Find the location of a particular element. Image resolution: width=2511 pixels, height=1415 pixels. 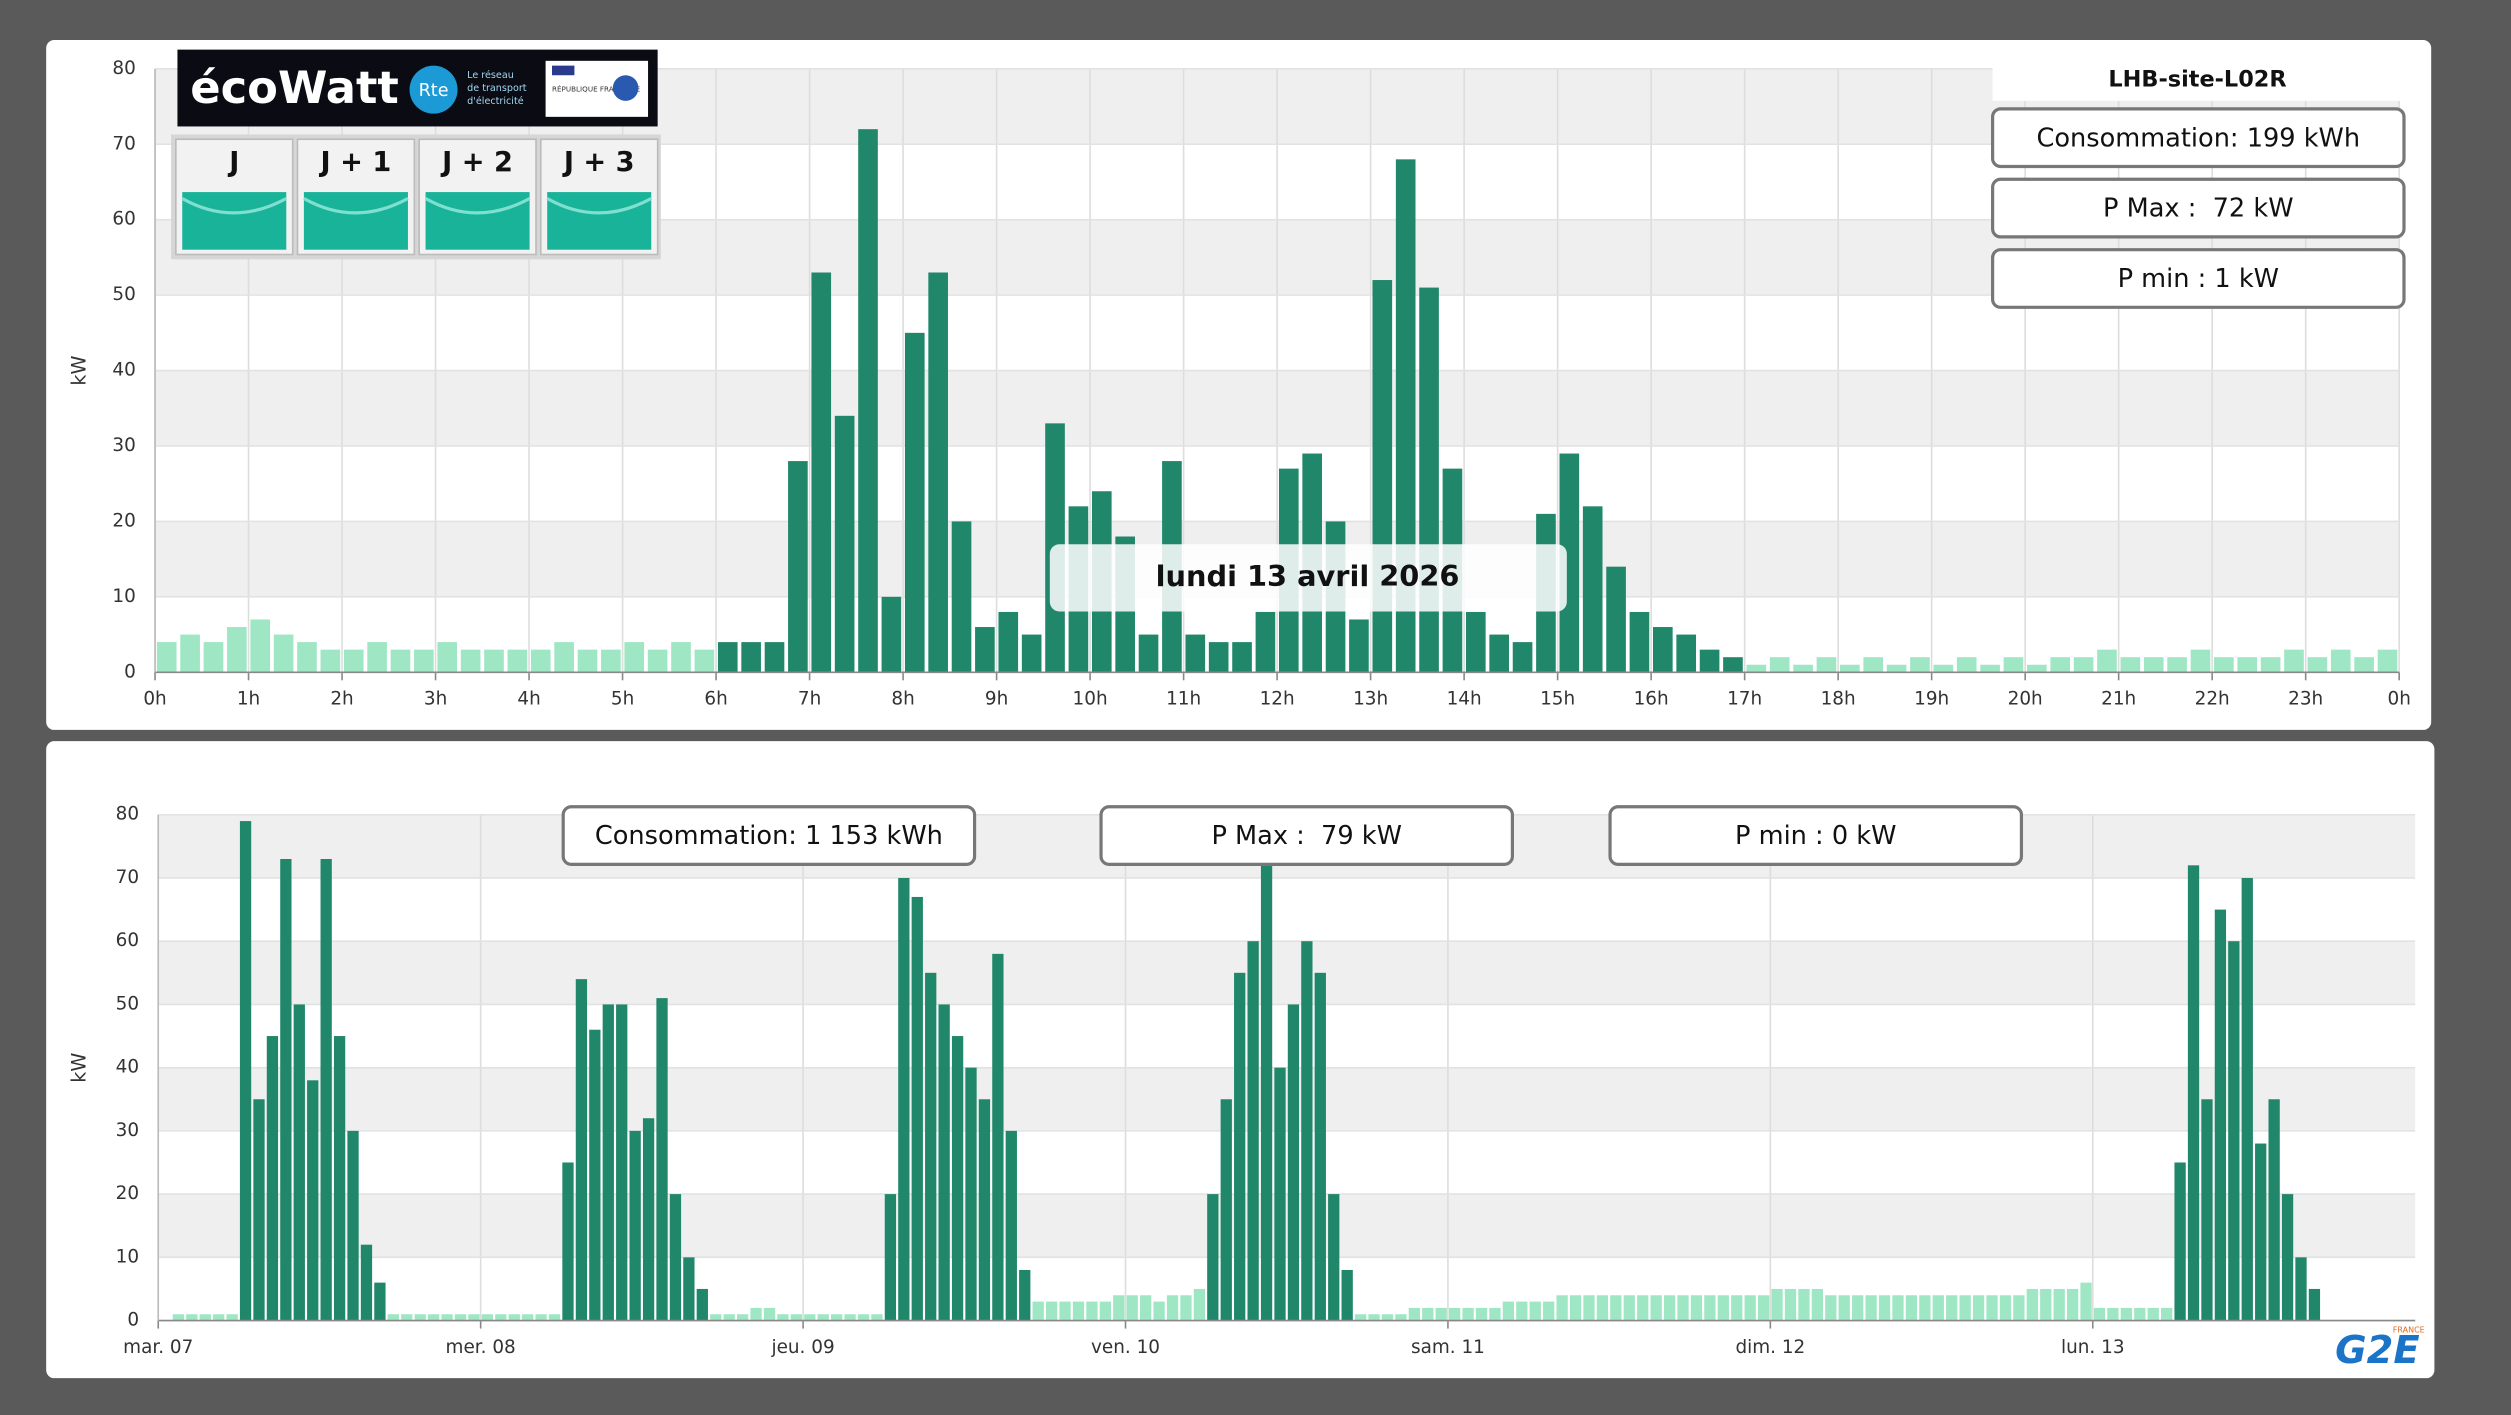

y-tick-label: 0 is located at coordinates (130, 671).